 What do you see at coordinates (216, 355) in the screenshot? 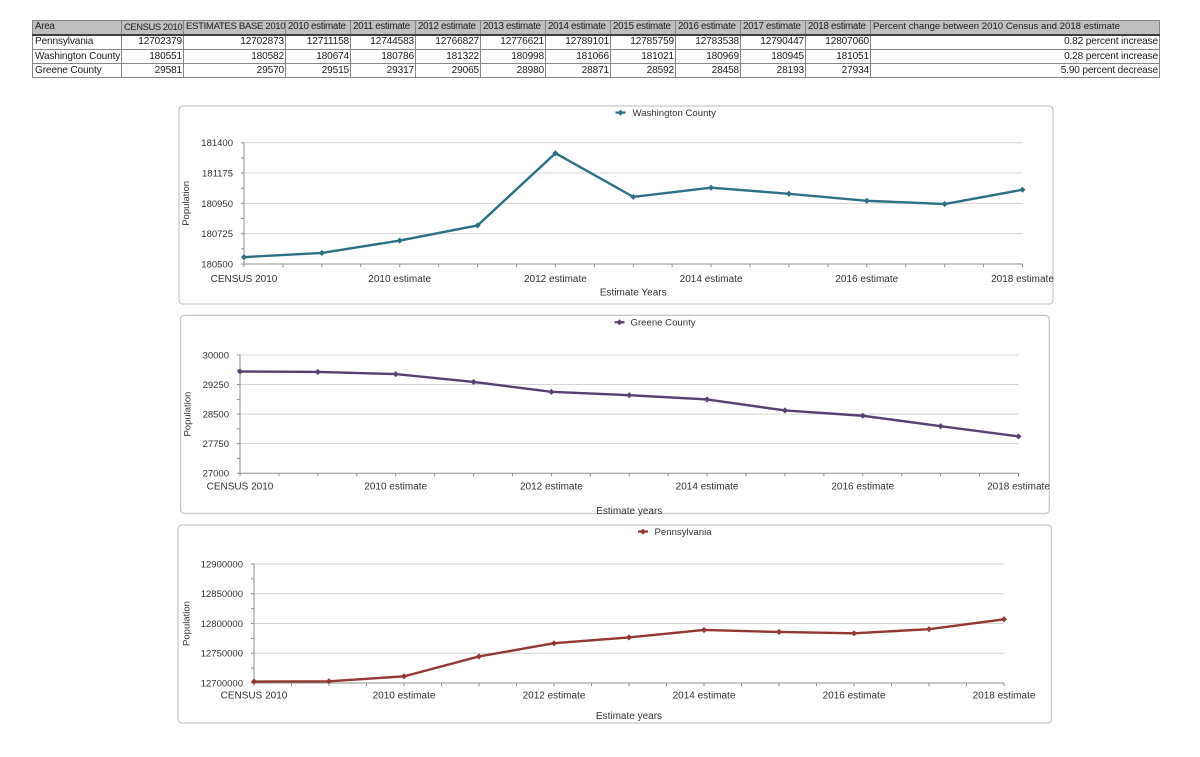
I see `svg-text: 30000` at bounding box center [216, 355].